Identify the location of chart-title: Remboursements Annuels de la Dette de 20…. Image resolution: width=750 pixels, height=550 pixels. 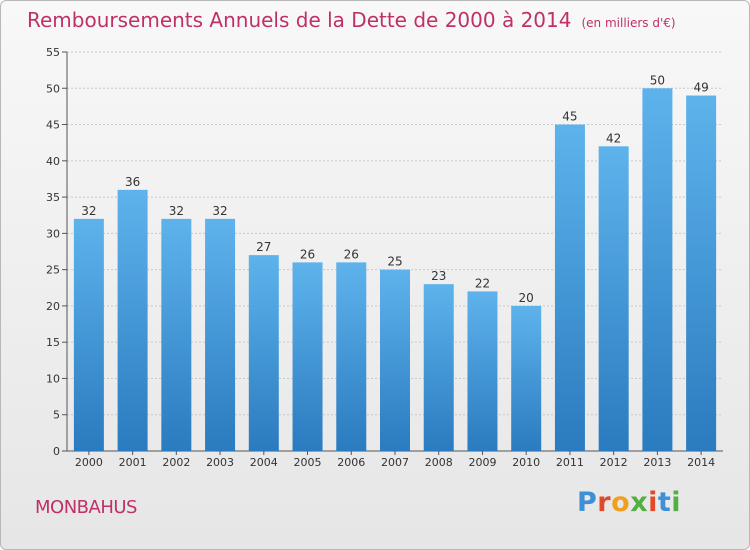
(351, 20).